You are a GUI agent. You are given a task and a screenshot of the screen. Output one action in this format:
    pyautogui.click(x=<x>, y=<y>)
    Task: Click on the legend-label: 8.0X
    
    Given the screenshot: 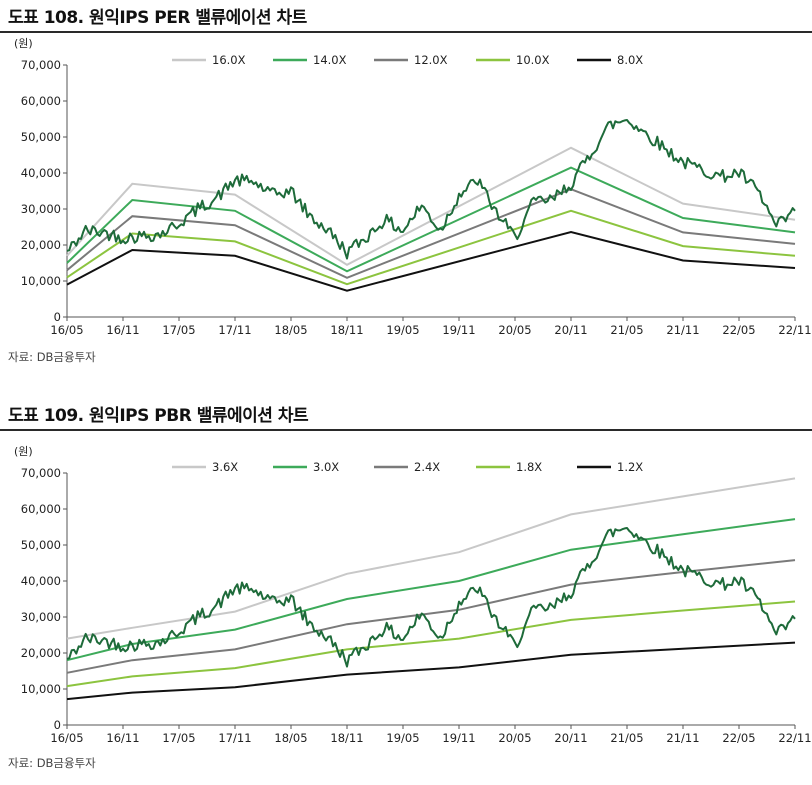 What is the action you would take?
    pyautogui.click(x=630, y=60)
    